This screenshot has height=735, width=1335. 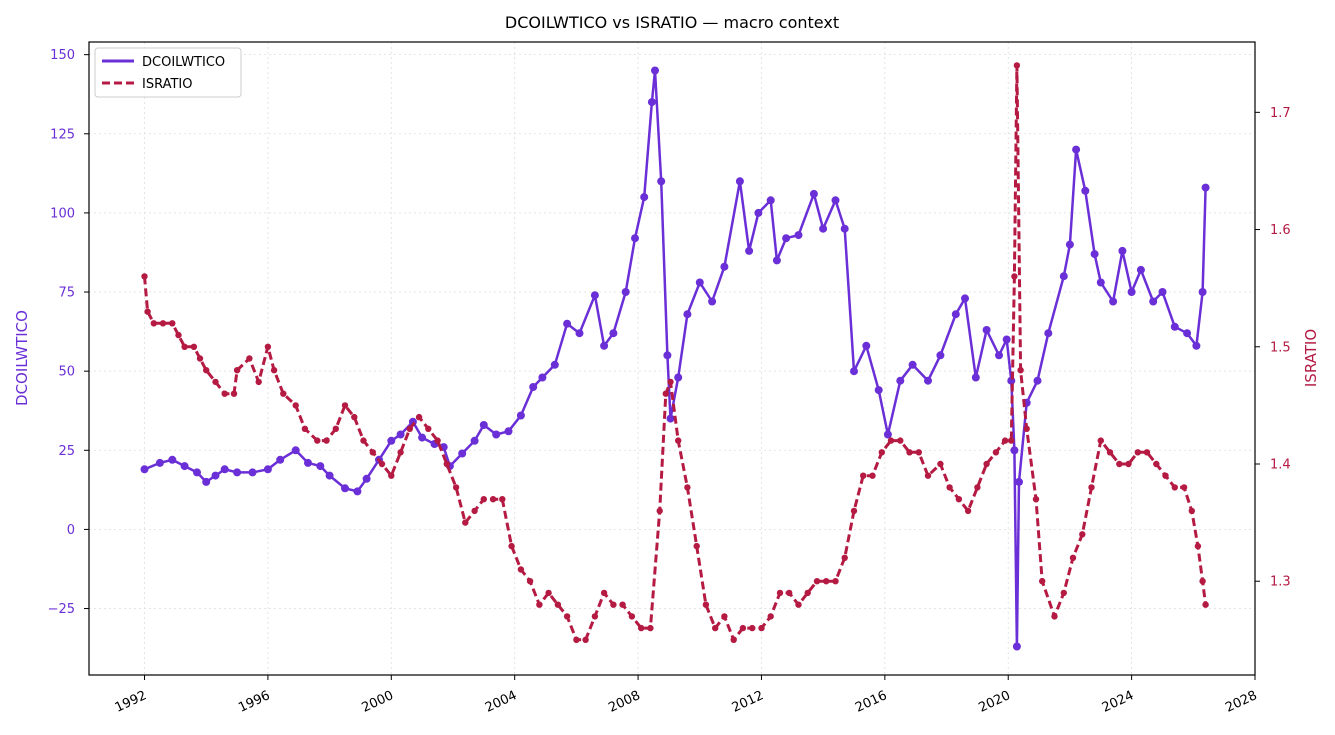 I want to click on y-left-tick-label: 100, so click(x=62, y=213).